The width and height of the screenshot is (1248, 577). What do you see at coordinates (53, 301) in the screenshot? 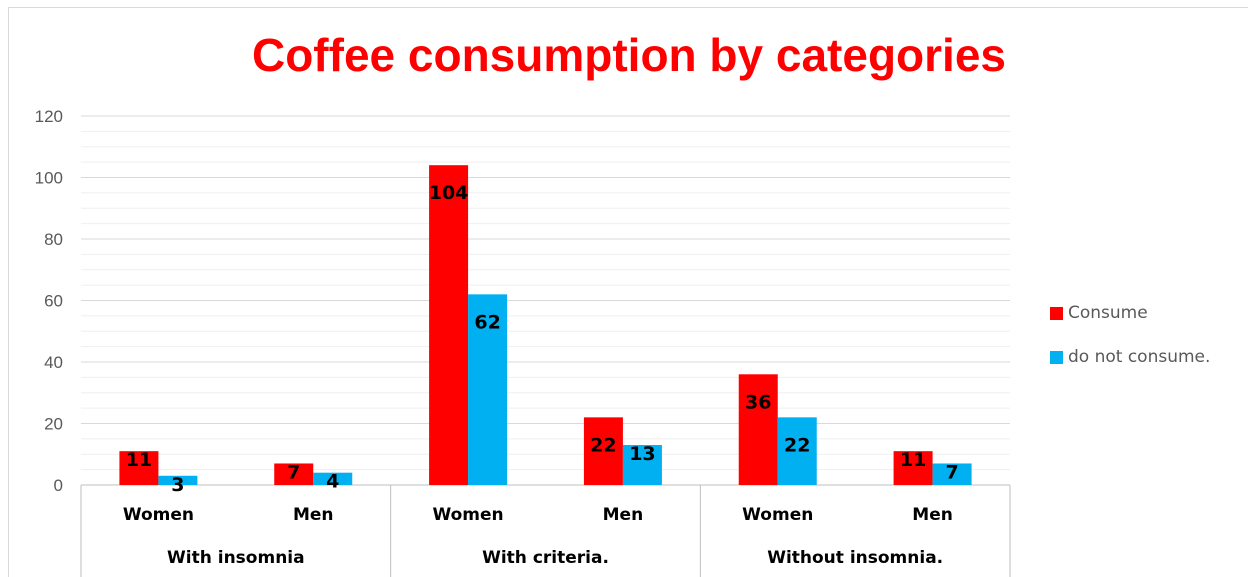
I see `y-tick-label: 60` at bounding box center [53, 301].